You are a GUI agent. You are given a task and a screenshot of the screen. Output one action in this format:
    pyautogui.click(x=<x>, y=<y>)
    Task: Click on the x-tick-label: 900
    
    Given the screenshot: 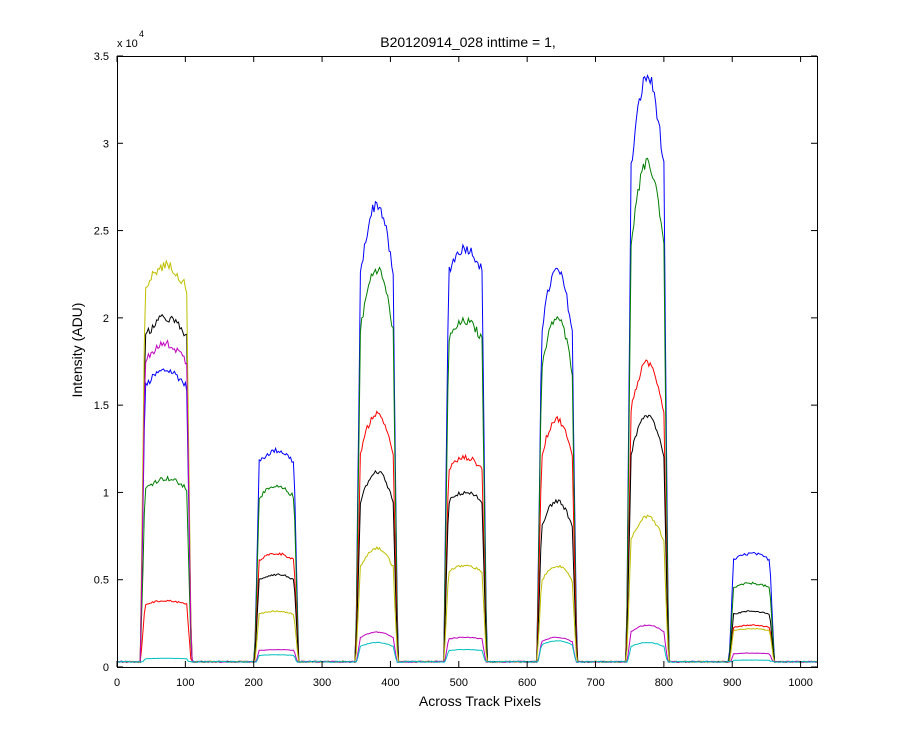 What is the action you would take?
    pyautogui.click(x=732, y=683)
    